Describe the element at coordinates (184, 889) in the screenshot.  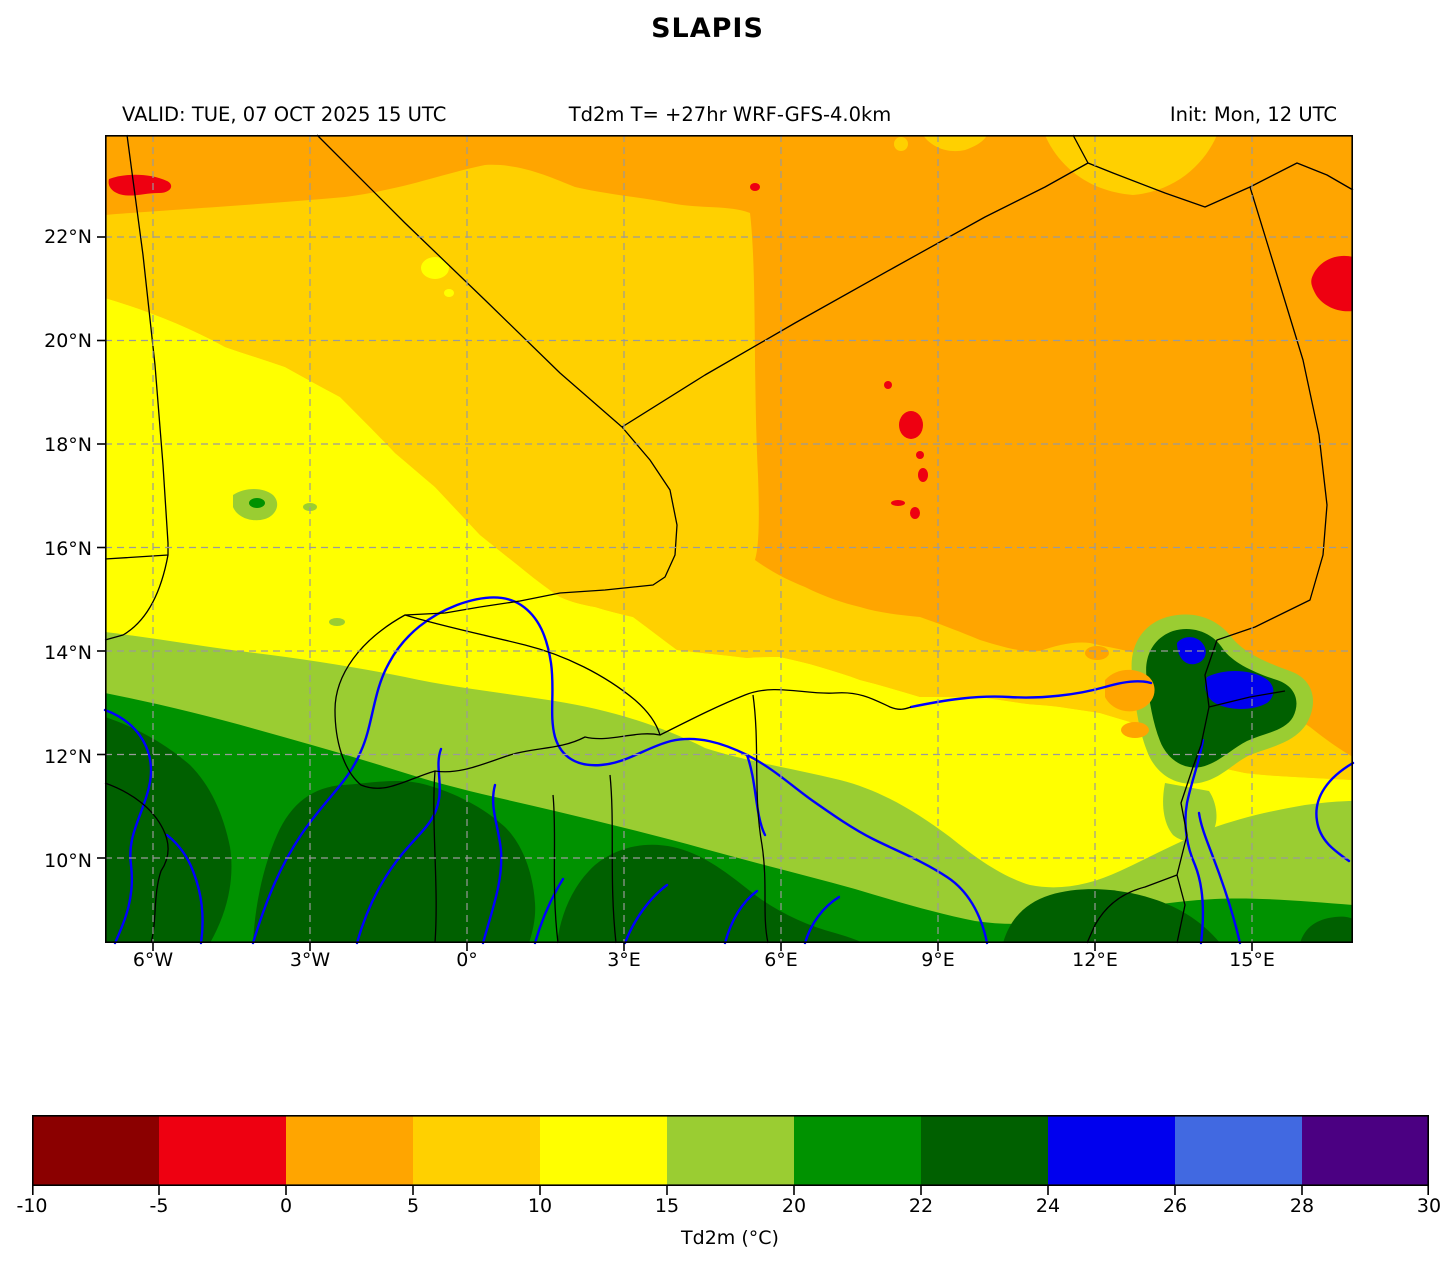
I see `river-west-small` at that location.